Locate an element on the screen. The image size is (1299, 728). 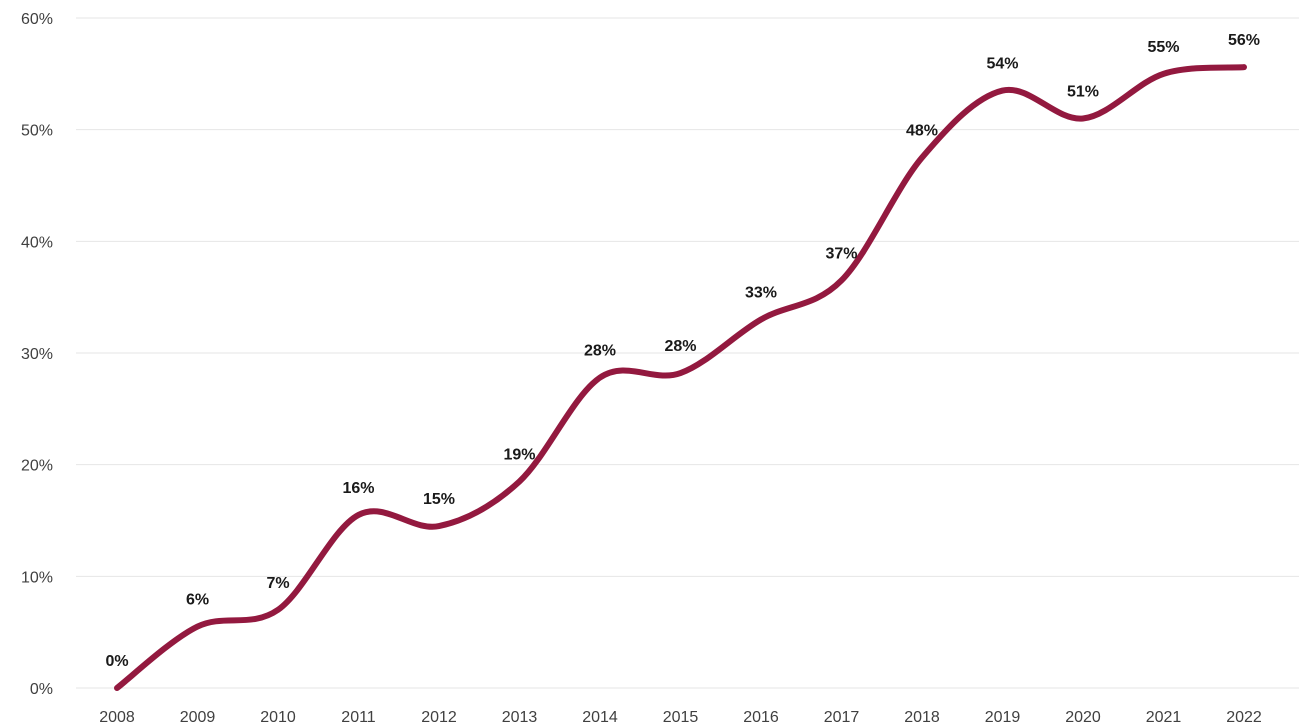
data-label: 55% is located at coordinates (1163, 47).